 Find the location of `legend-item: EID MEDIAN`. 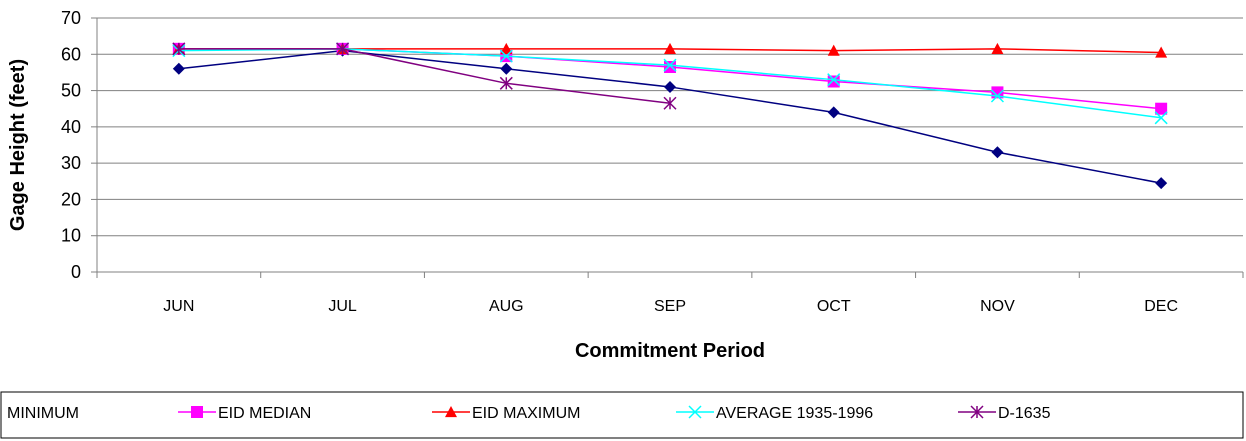

legend-item: EID MEDIAN is located at coordinates (244, 413).